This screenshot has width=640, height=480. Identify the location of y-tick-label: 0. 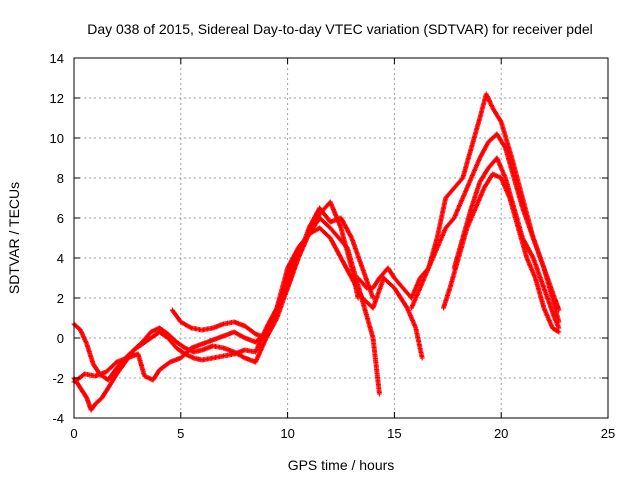
(60, 338).